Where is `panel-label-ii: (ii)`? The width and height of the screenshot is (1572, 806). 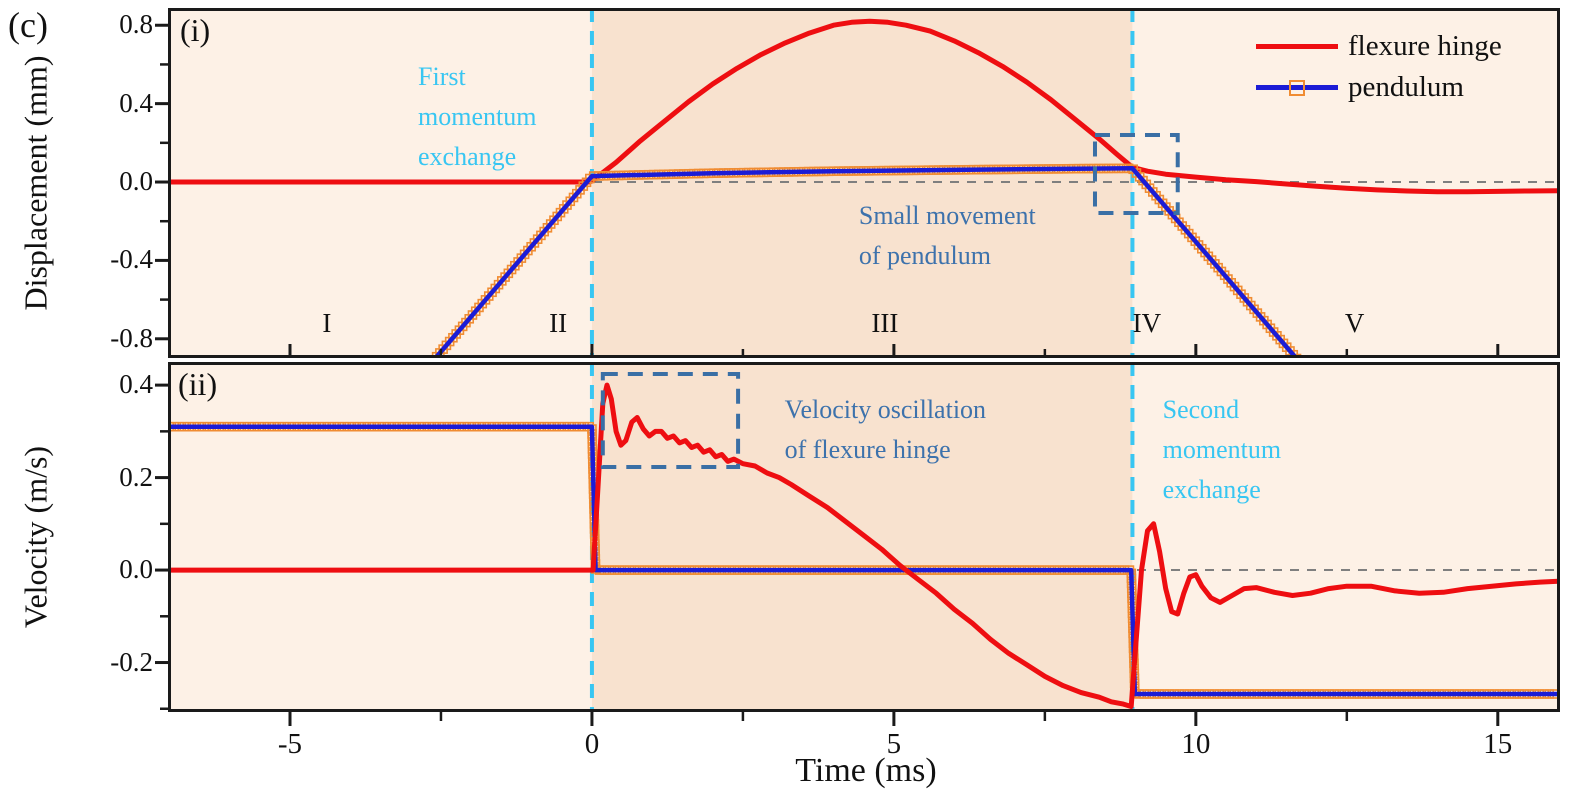
panel-label-ii: (ii) is located at coordinates (198, 384).